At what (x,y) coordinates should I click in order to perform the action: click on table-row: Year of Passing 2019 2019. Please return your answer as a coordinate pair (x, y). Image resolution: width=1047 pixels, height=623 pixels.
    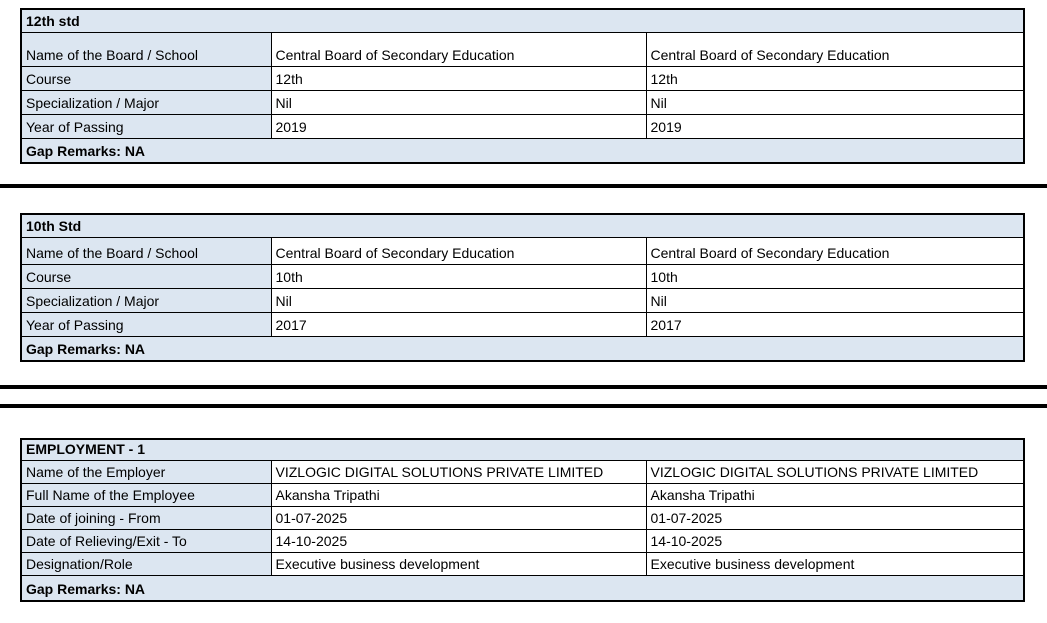
    Looking at the image, I should click on (522, 126).